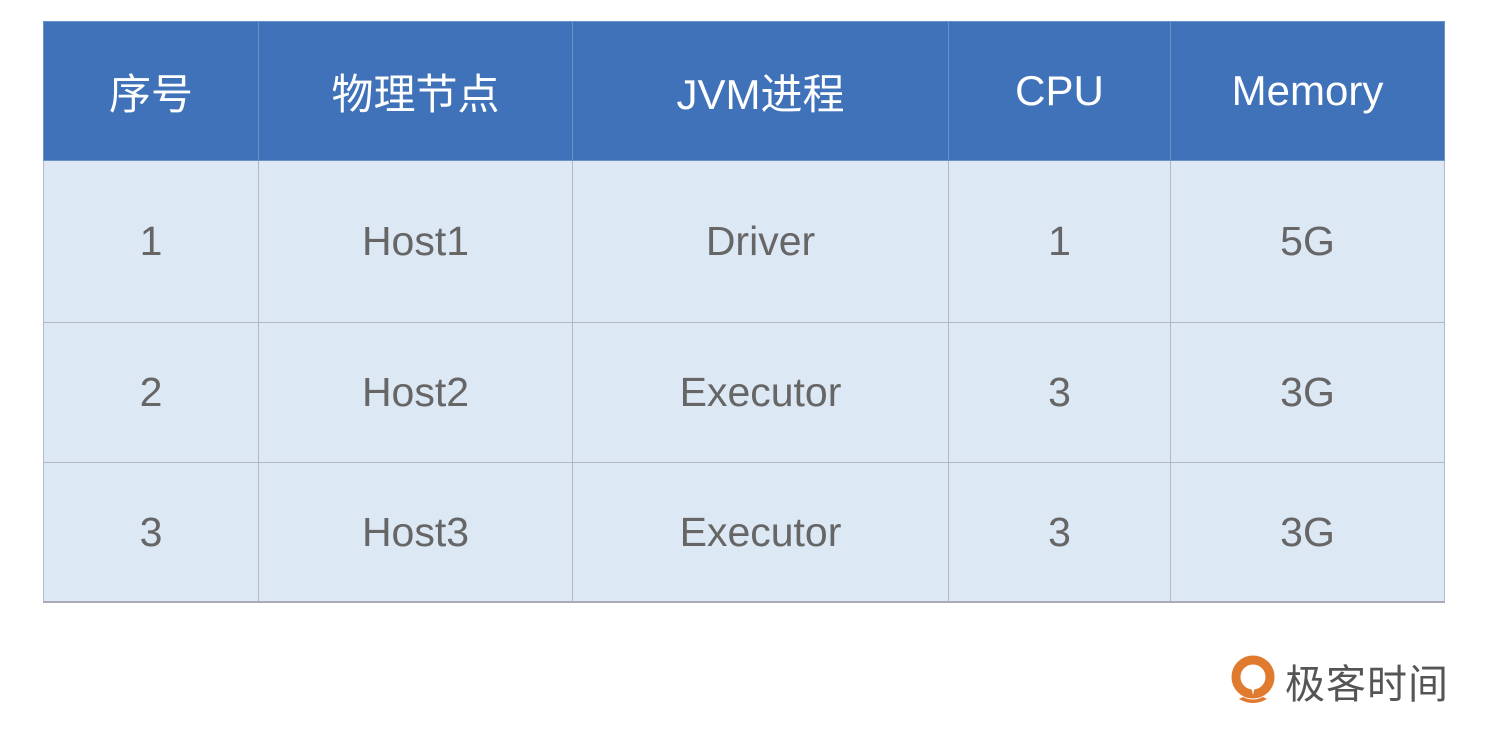 This screenshot has width=1491, height=737. What do you see at coordinates (151, 532) in the screenshot?
I see `cell-index: 3` at bounding box center [151, 532].